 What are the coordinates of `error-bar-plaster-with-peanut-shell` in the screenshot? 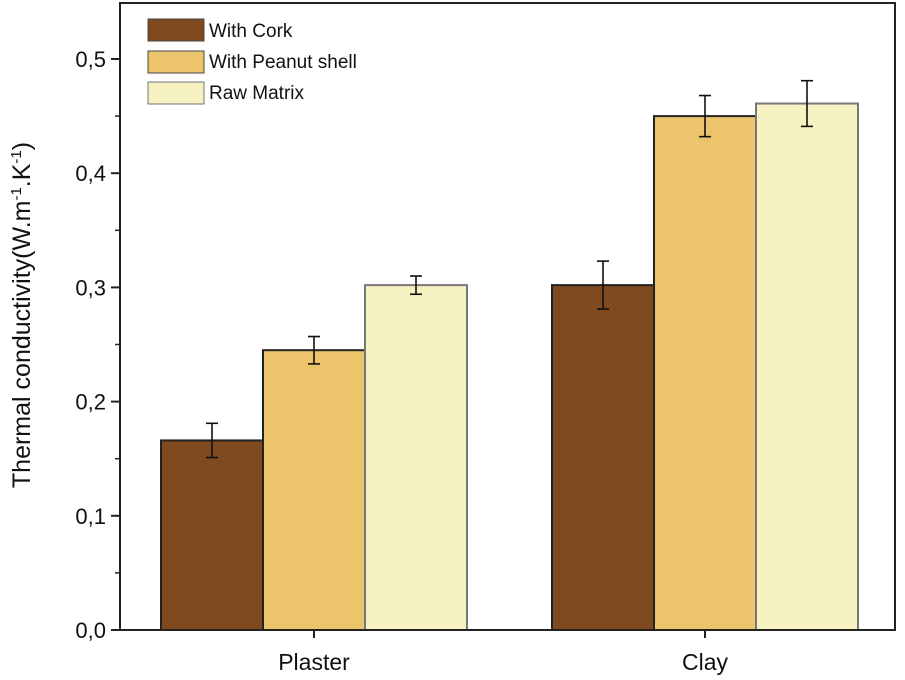 It's located at (314, 350).